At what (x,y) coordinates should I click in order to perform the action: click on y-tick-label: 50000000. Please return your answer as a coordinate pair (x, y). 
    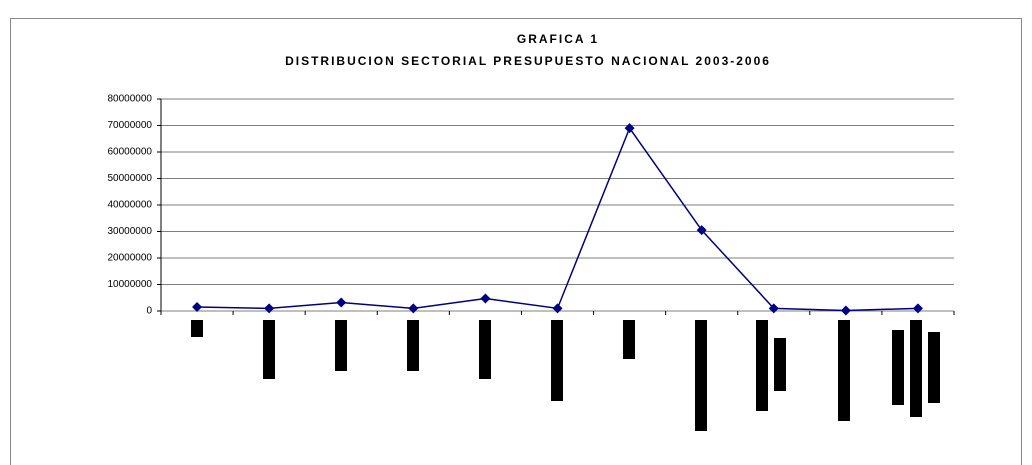
    Looking at the image, I should click on (130, 178).